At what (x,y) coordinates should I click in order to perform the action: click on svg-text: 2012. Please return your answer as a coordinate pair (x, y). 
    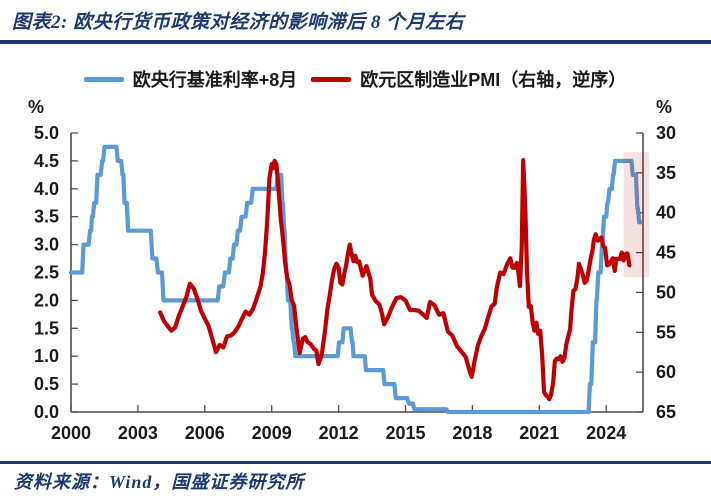
    Looking at the image, I should click on (339, 433).